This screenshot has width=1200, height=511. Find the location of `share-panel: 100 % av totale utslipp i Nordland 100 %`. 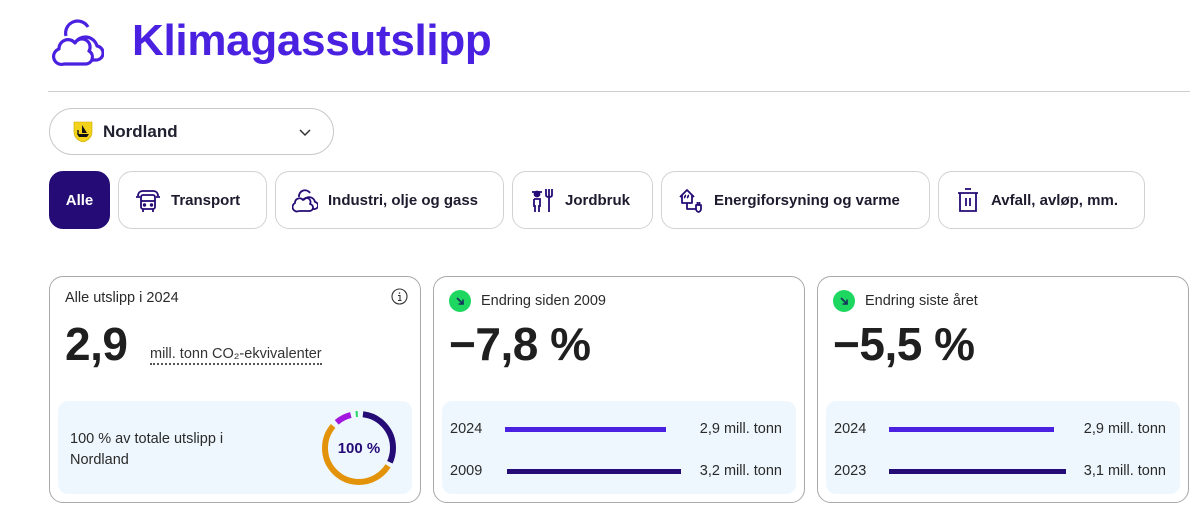

share-panel: 100 % av totale utslipp i Nordland 100 % is located at coordinates (235, 447).